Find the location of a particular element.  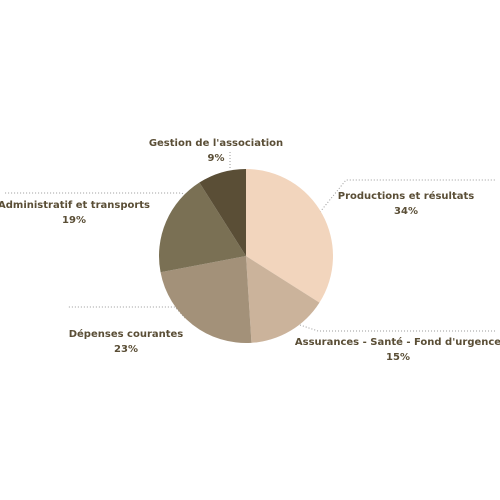

value-label: 19% is located at coordinates (74, 220).